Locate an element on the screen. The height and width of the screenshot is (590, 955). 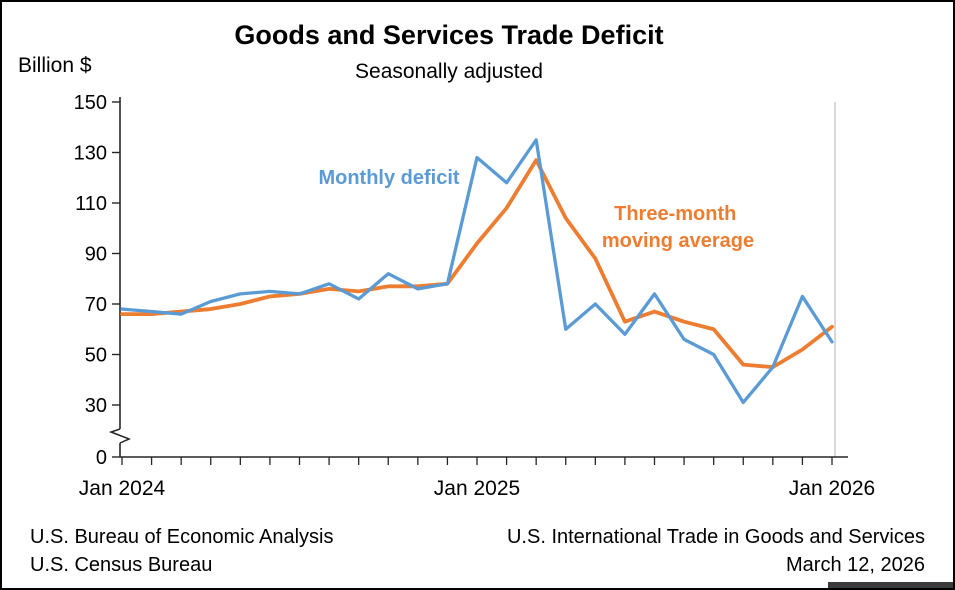
source-line-bea: U.S. Bureau of Economic Analysis is located at coordinates (182, 537).